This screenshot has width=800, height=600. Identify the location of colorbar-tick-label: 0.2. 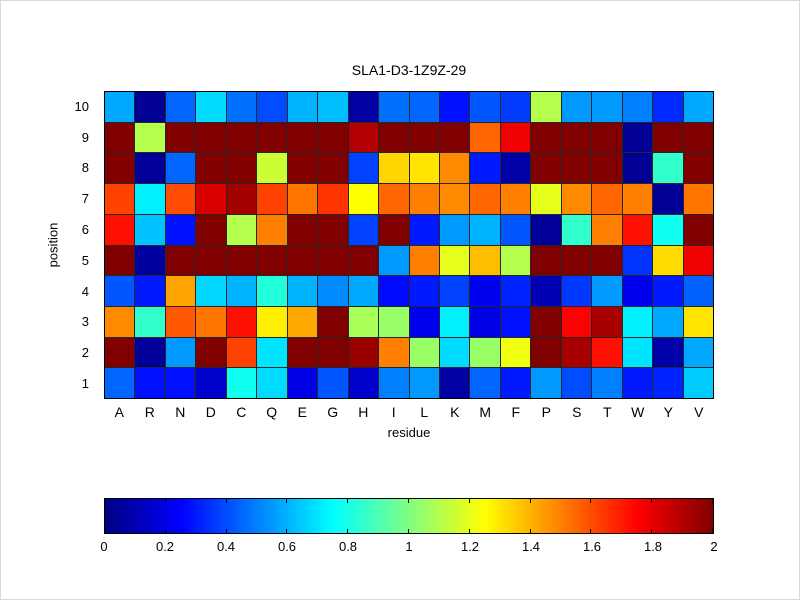
(165, 546).